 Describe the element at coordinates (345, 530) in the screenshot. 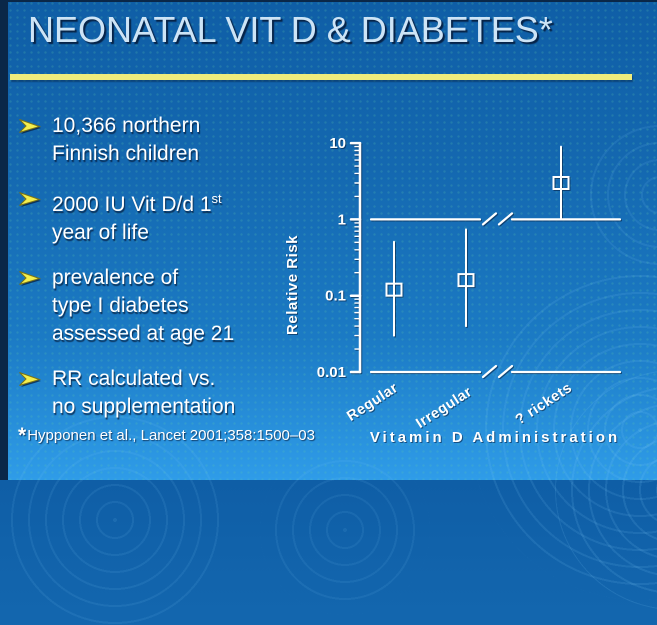

I see `ripple-decoration` at that location.